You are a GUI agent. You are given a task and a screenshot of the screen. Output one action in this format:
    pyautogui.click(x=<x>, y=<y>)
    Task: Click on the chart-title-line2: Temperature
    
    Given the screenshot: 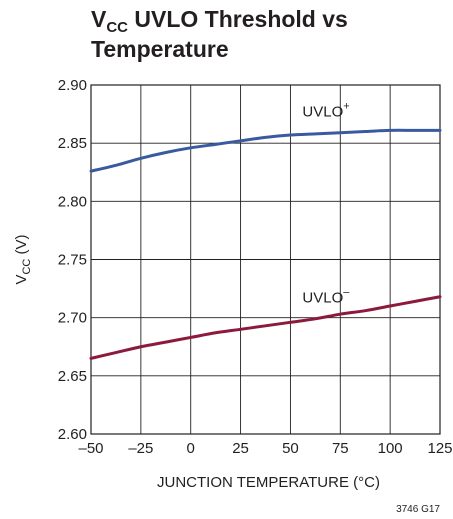 What is the action you would take?
    pyautogui.click(x=160, y=49)
    